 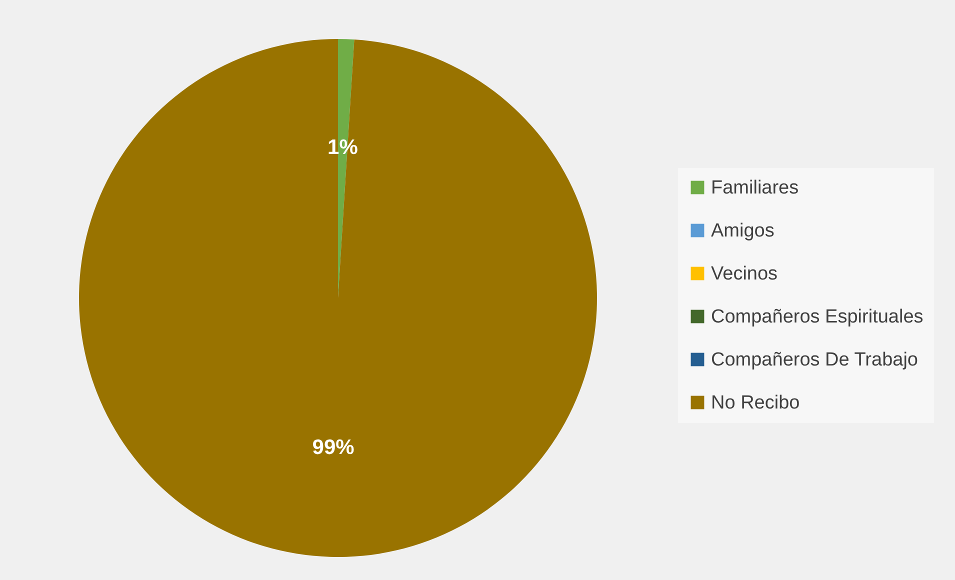 What do you see at coordinates (817, 317) in the screenshot?
I see `legend-label: Compañeros Espirituales` at bounding box center [817, 317].